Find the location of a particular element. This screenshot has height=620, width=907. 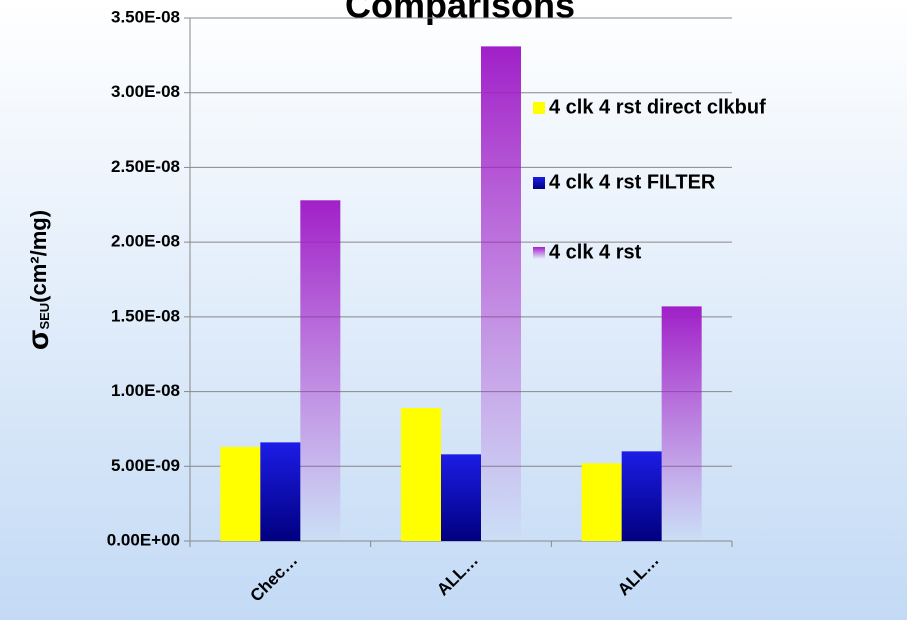

y-axis-label: σSEU(cm²/mg) is located at coordinates (38, 280).